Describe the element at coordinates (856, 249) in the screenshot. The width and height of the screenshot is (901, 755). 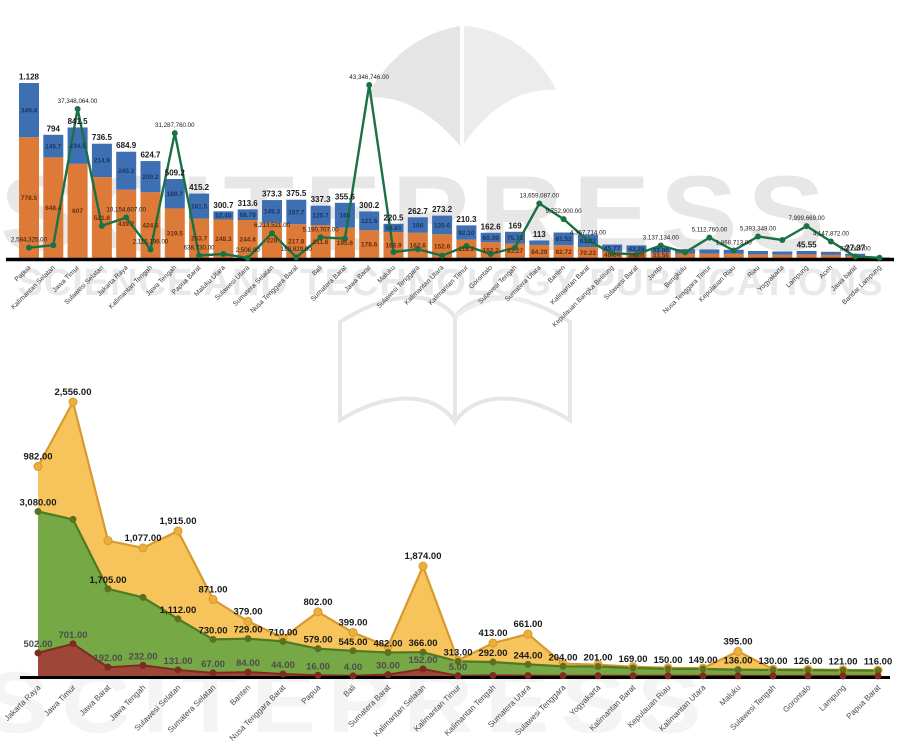
I see `line-value-label: 372,567.00` at that location.